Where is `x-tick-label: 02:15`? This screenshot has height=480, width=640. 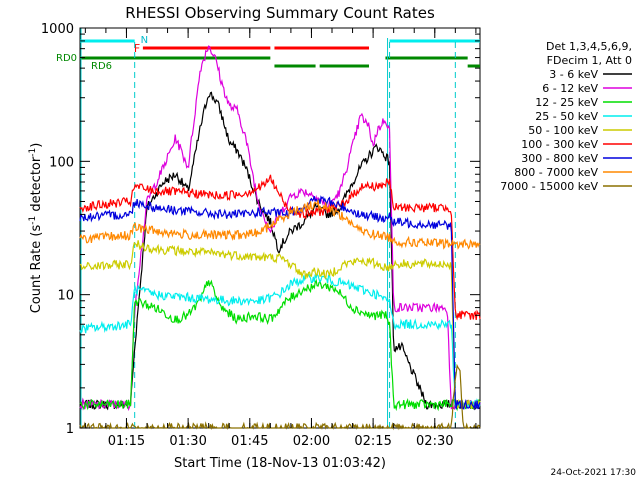 x-tick-label: 02:15 is located at coordinates (372, 441).